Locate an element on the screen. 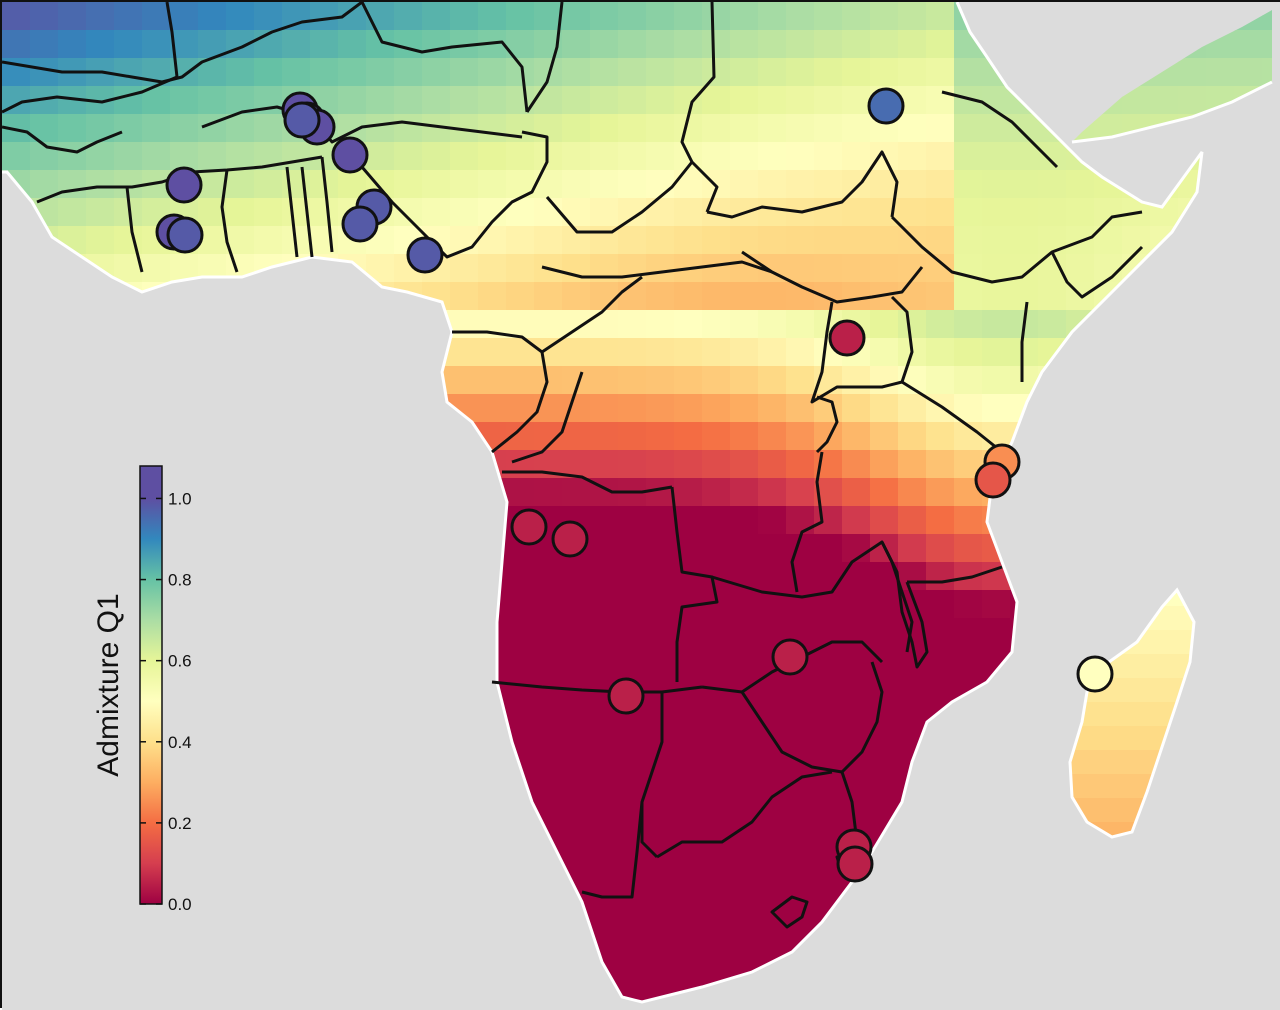 This screenshot has width=1280, height=1010. border-drc-west is located at coordinates (547, 417).